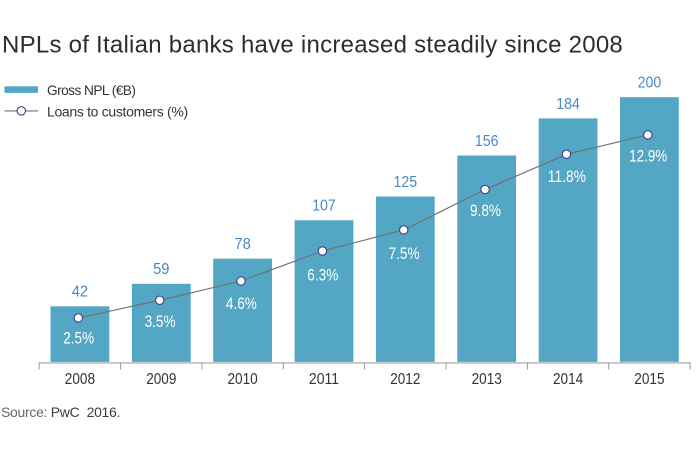 Image resolution: width=700 pixels, height=449 pixels. I want to click on svg-text: 2014, so click(568, 379).